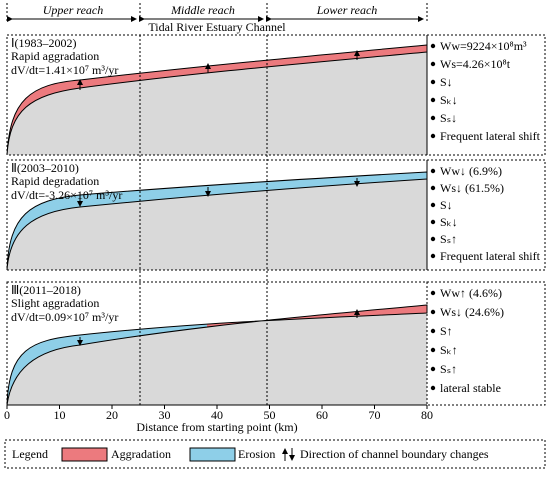 This screenshot has width=550, height=479. I want to click on tick-label: 40, so click(217, 415).